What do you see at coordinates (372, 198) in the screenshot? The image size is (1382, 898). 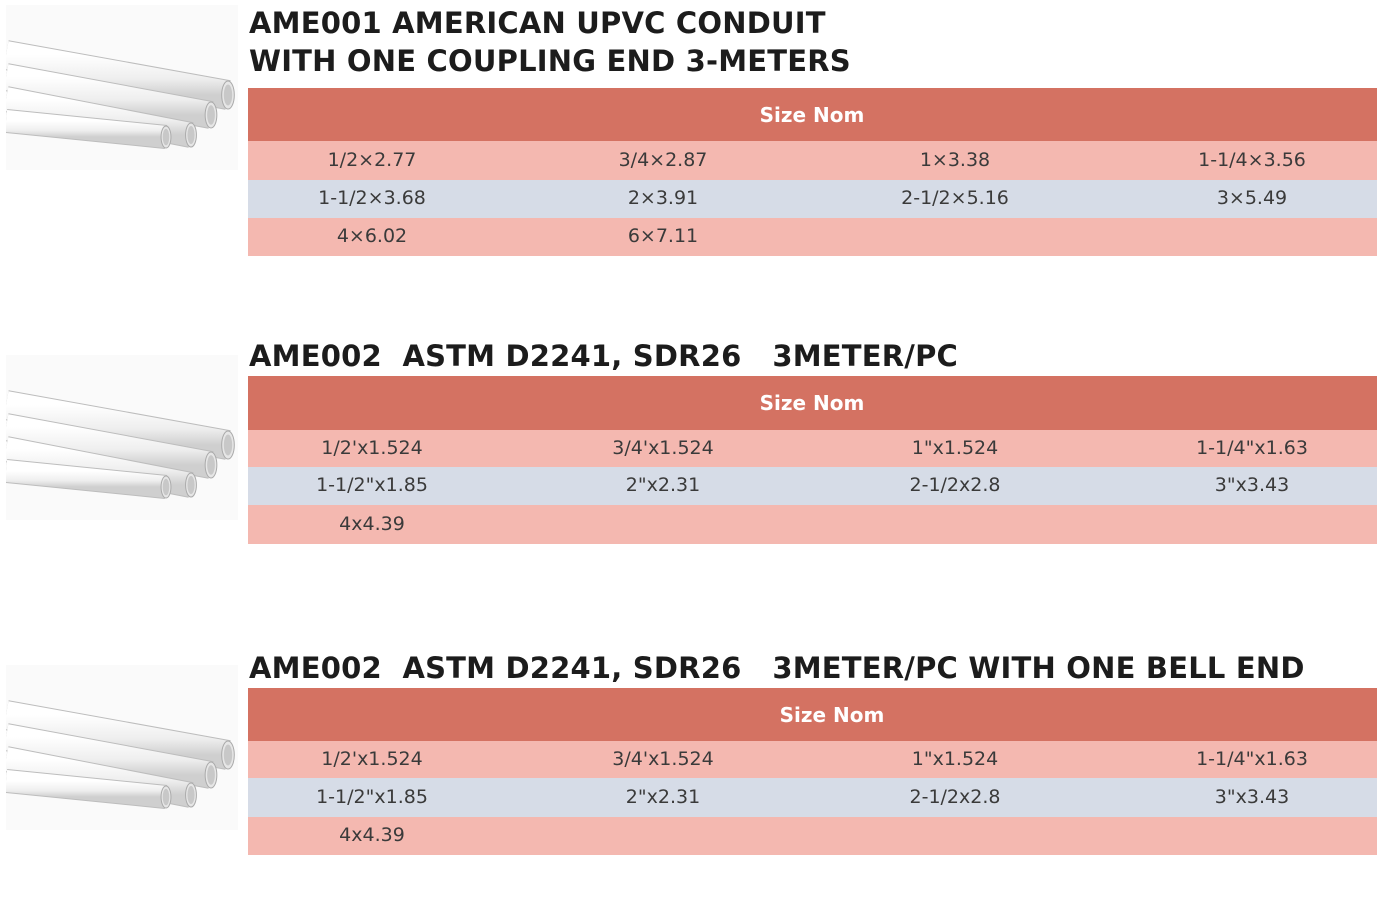 I see `table-cell: 1-1/2×3.68` at bounding box center [372, 198].